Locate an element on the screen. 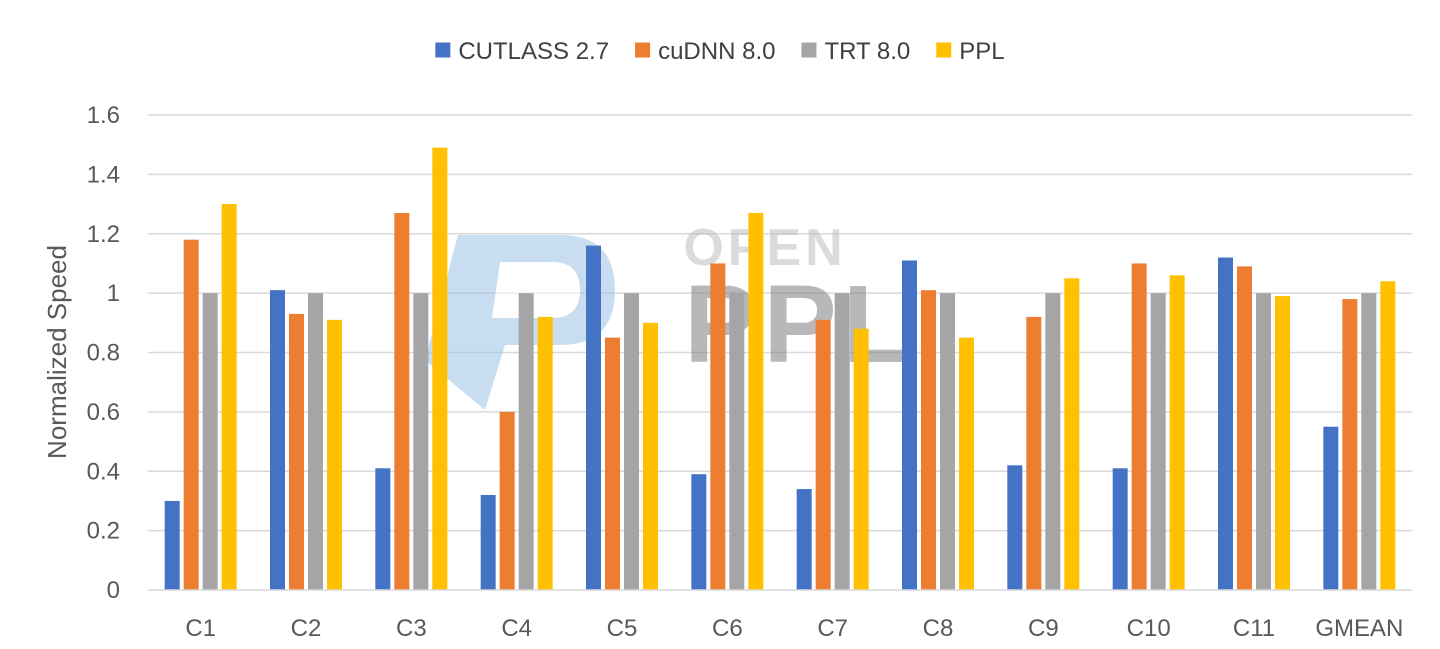 The height and width of the screenshot is (649, 1440). x-tick-label: C1 is located at coordinates (200, 628).